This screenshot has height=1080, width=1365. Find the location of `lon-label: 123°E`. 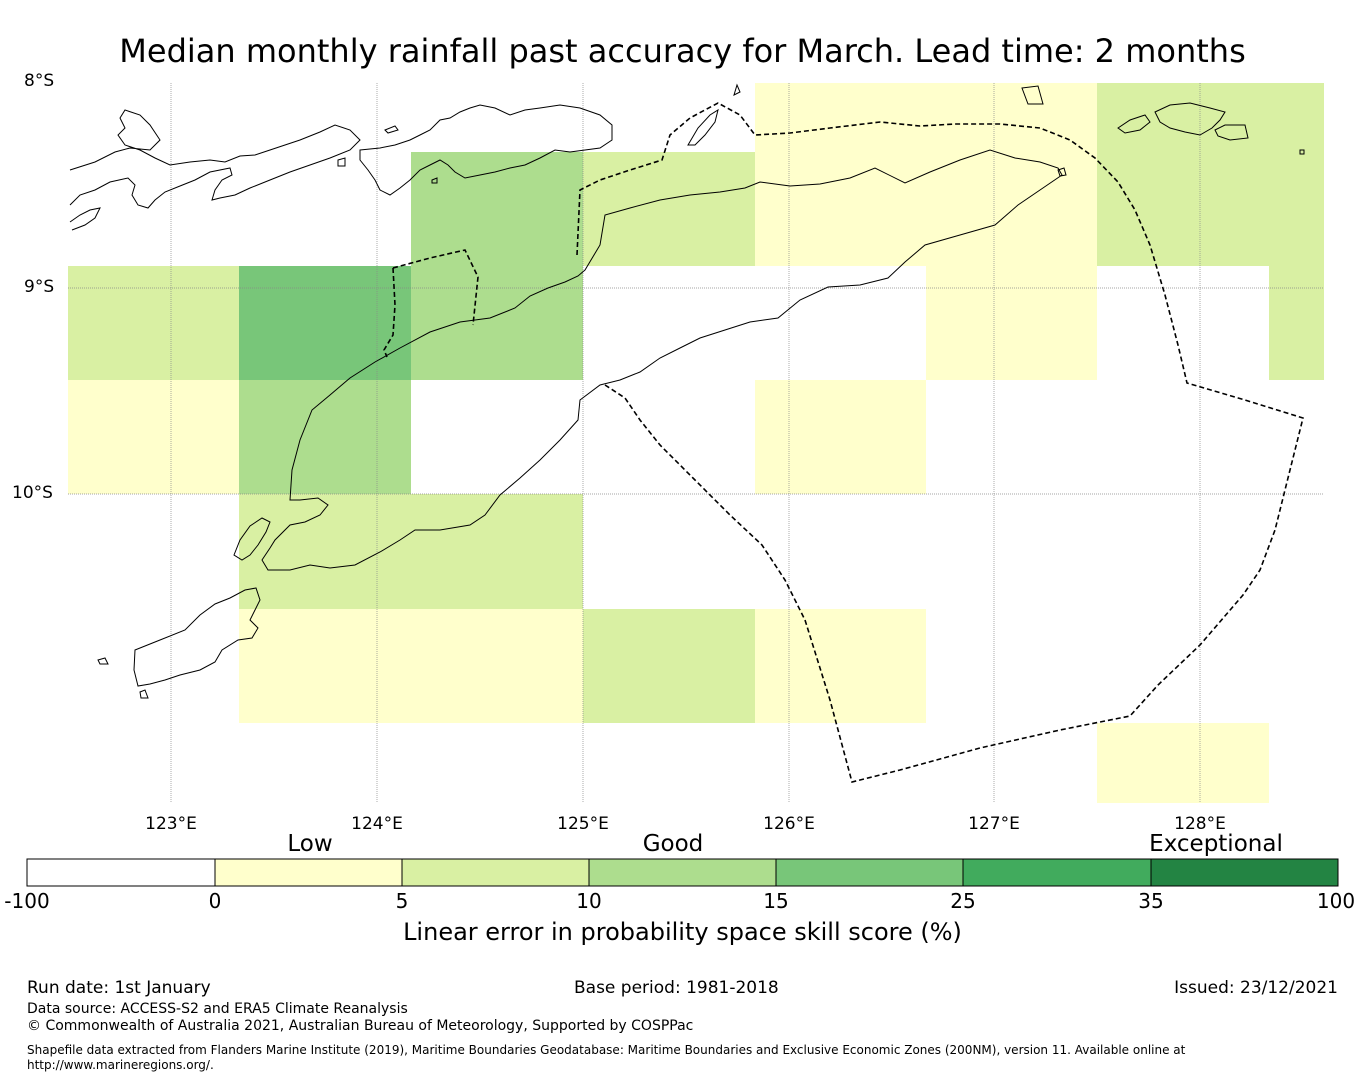

lon-label: 123°E is located at coordinates (171, 824).